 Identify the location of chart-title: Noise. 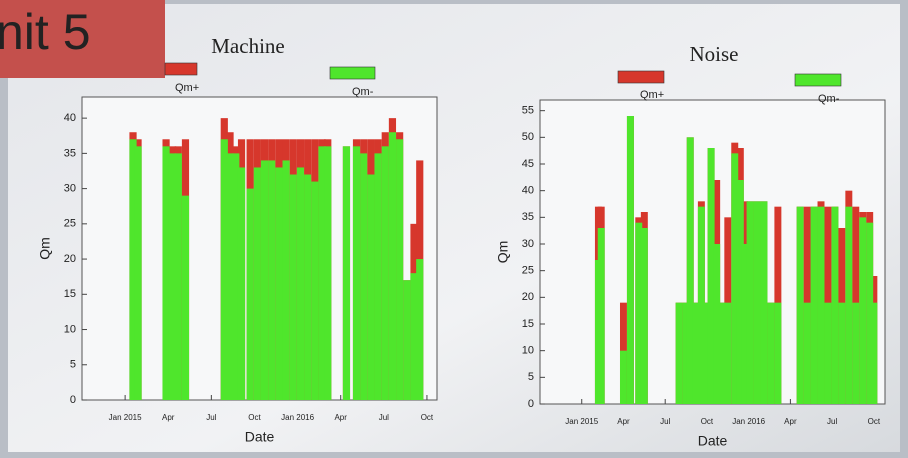
(714, 54).